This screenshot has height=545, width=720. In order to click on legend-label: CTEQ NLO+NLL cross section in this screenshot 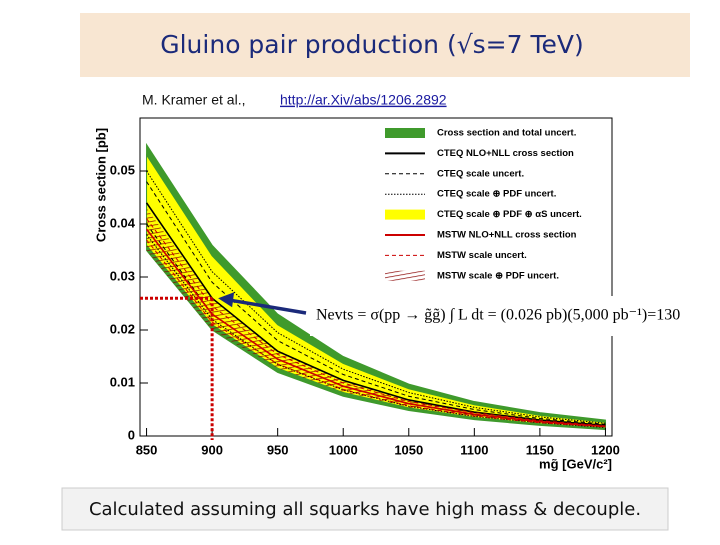, I will do `click(505, 153)`.